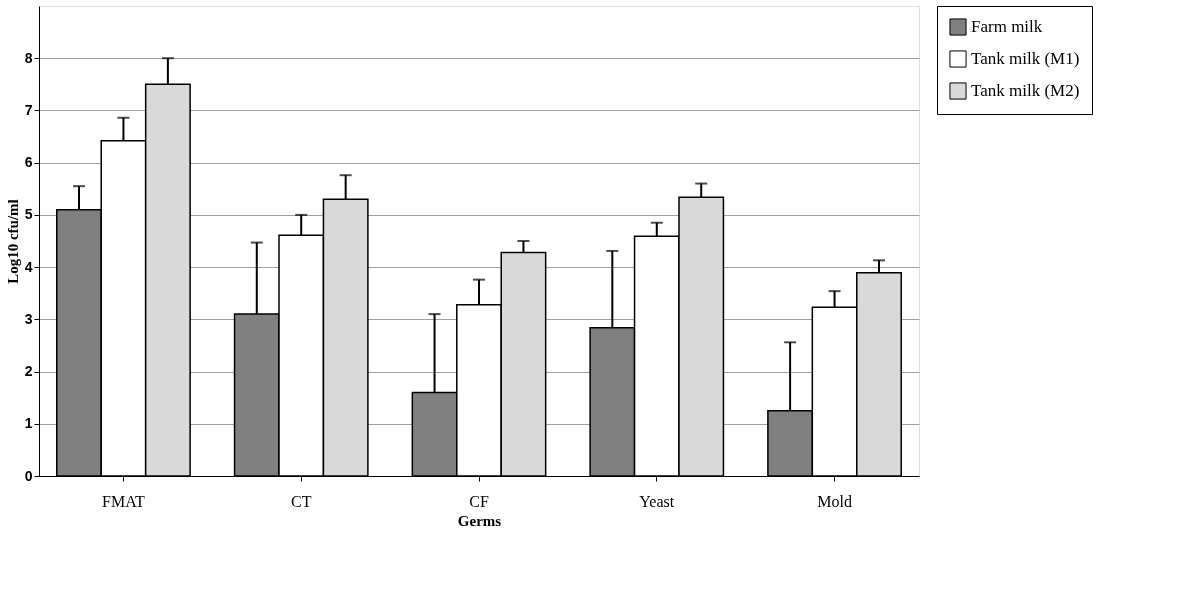 Image resolution: width=1180 pixels, height=591 pixels. What do you see at coordinates (28, 214) in the screenshot?
I see `y-tick-label: 5` at bounding box center [28, 214].